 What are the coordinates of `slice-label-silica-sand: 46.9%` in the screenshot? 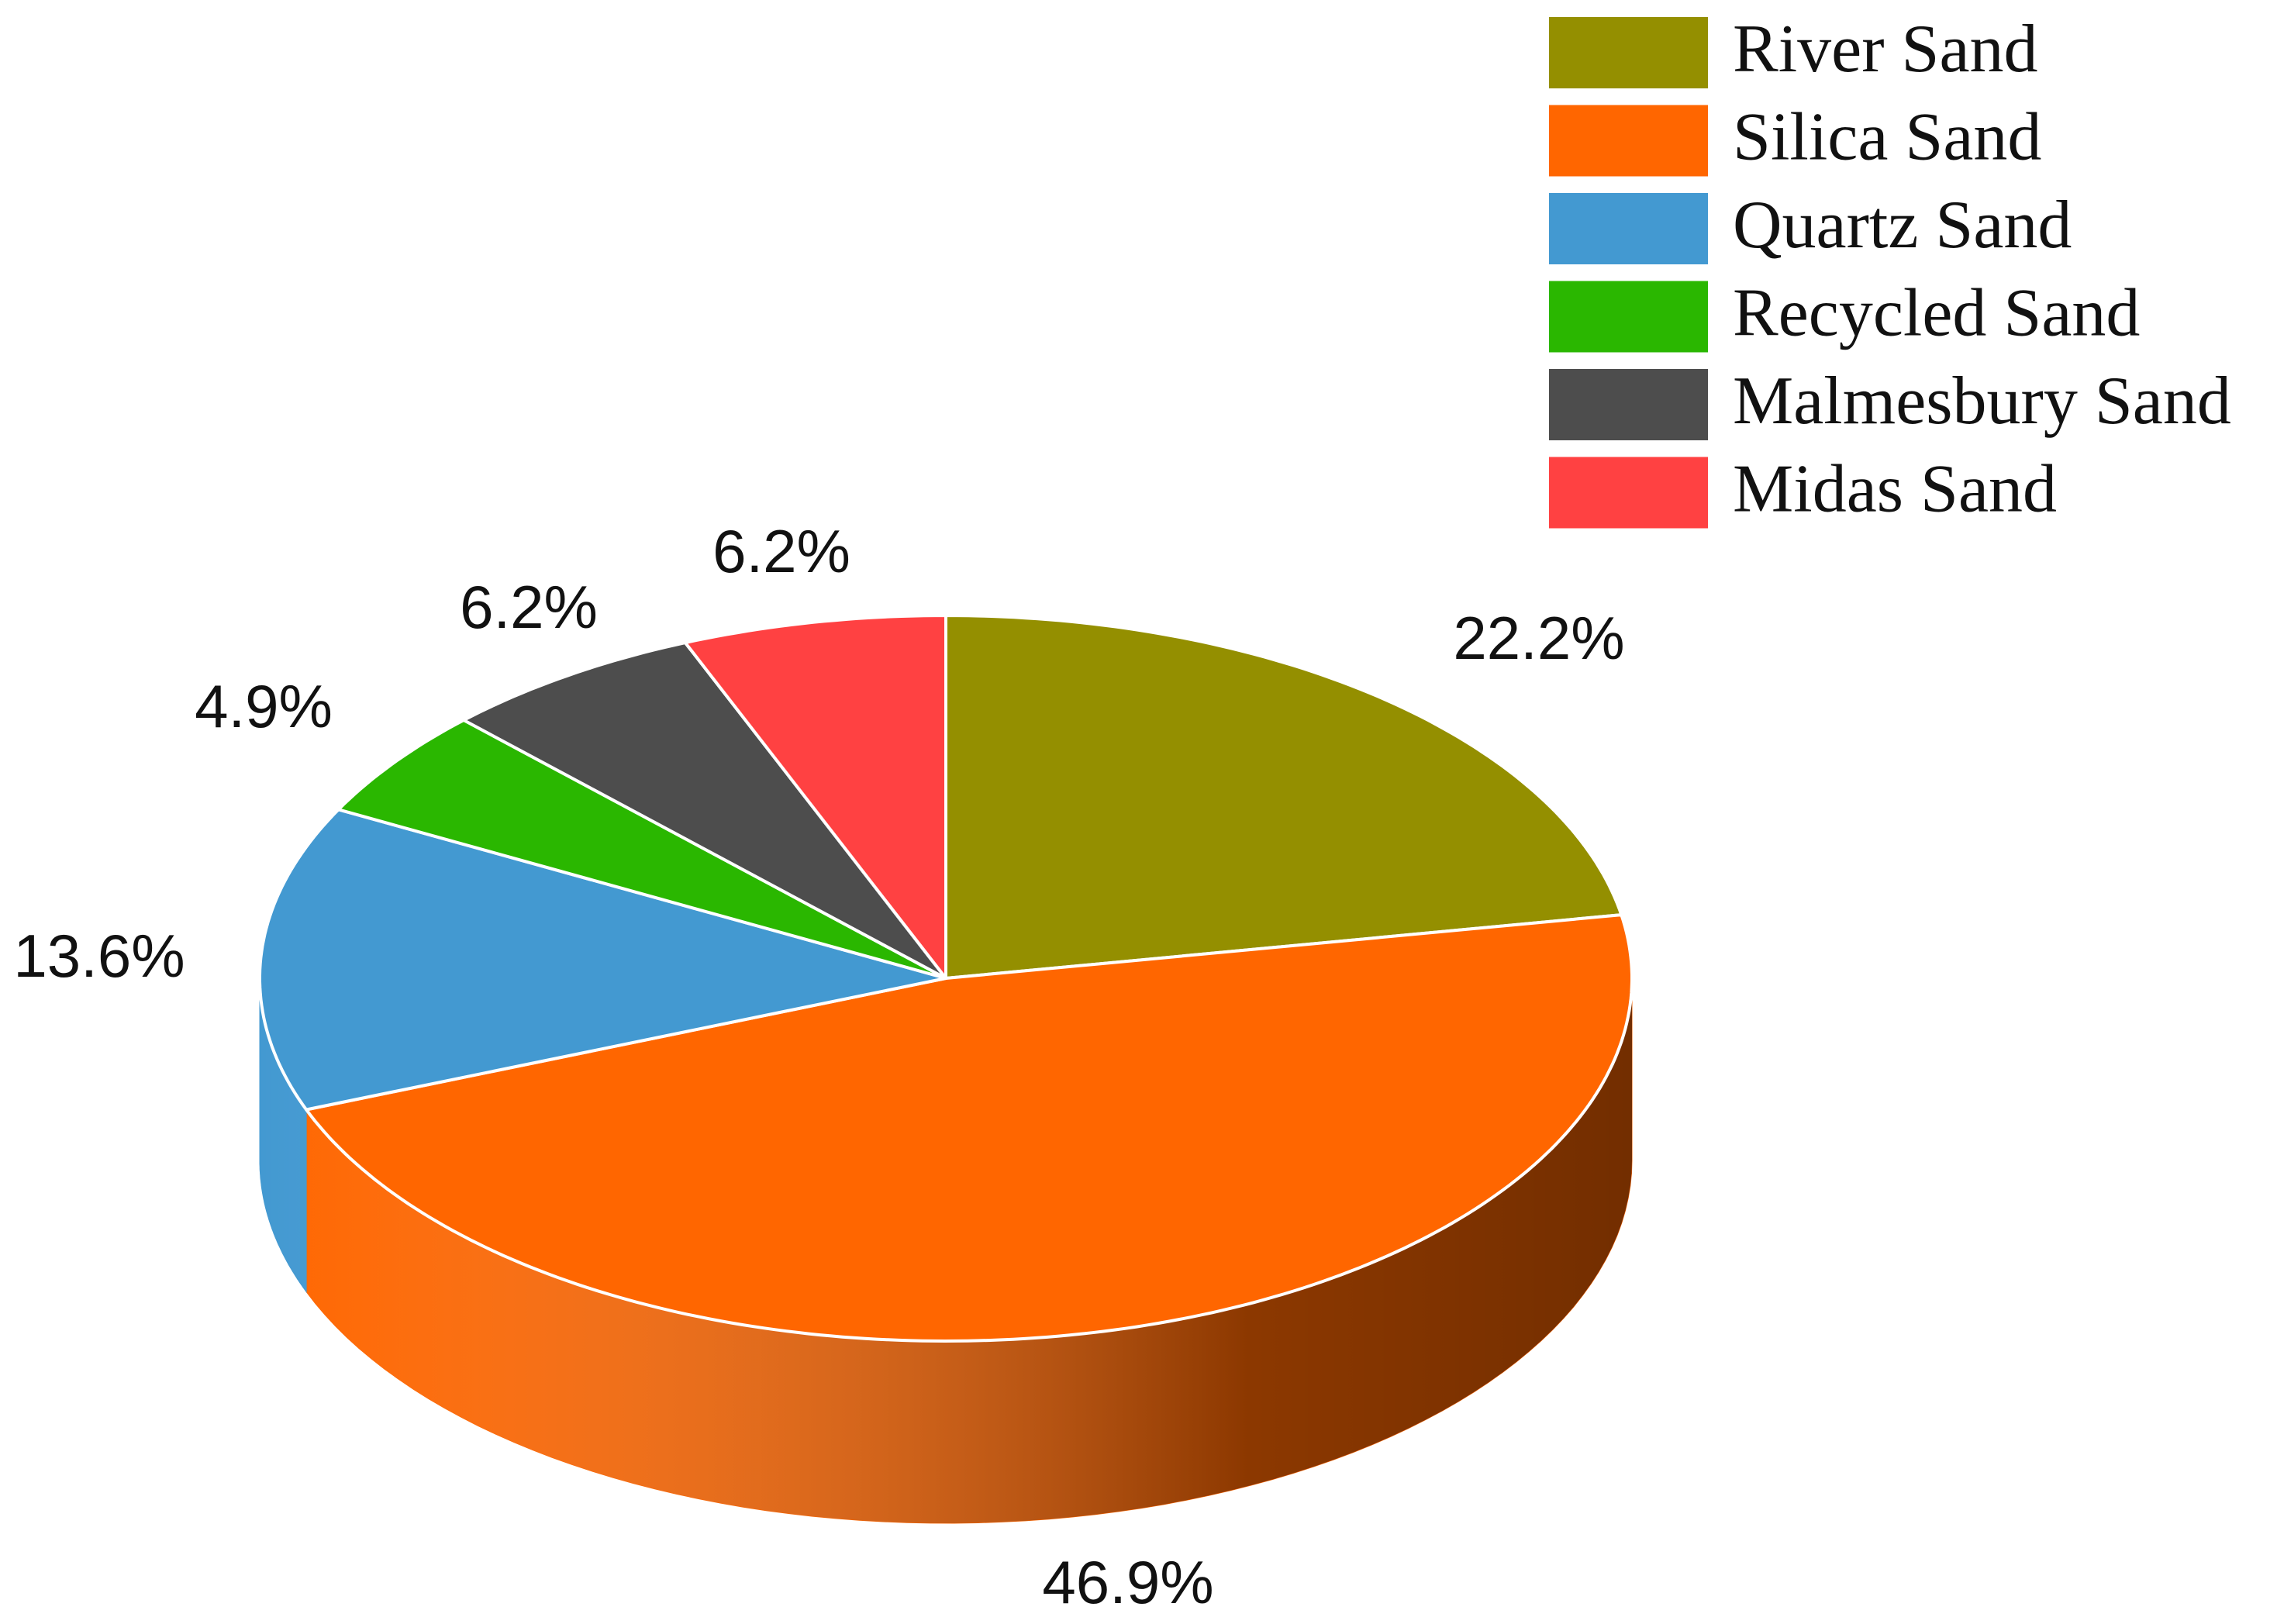 It's located at (1127, 1582).